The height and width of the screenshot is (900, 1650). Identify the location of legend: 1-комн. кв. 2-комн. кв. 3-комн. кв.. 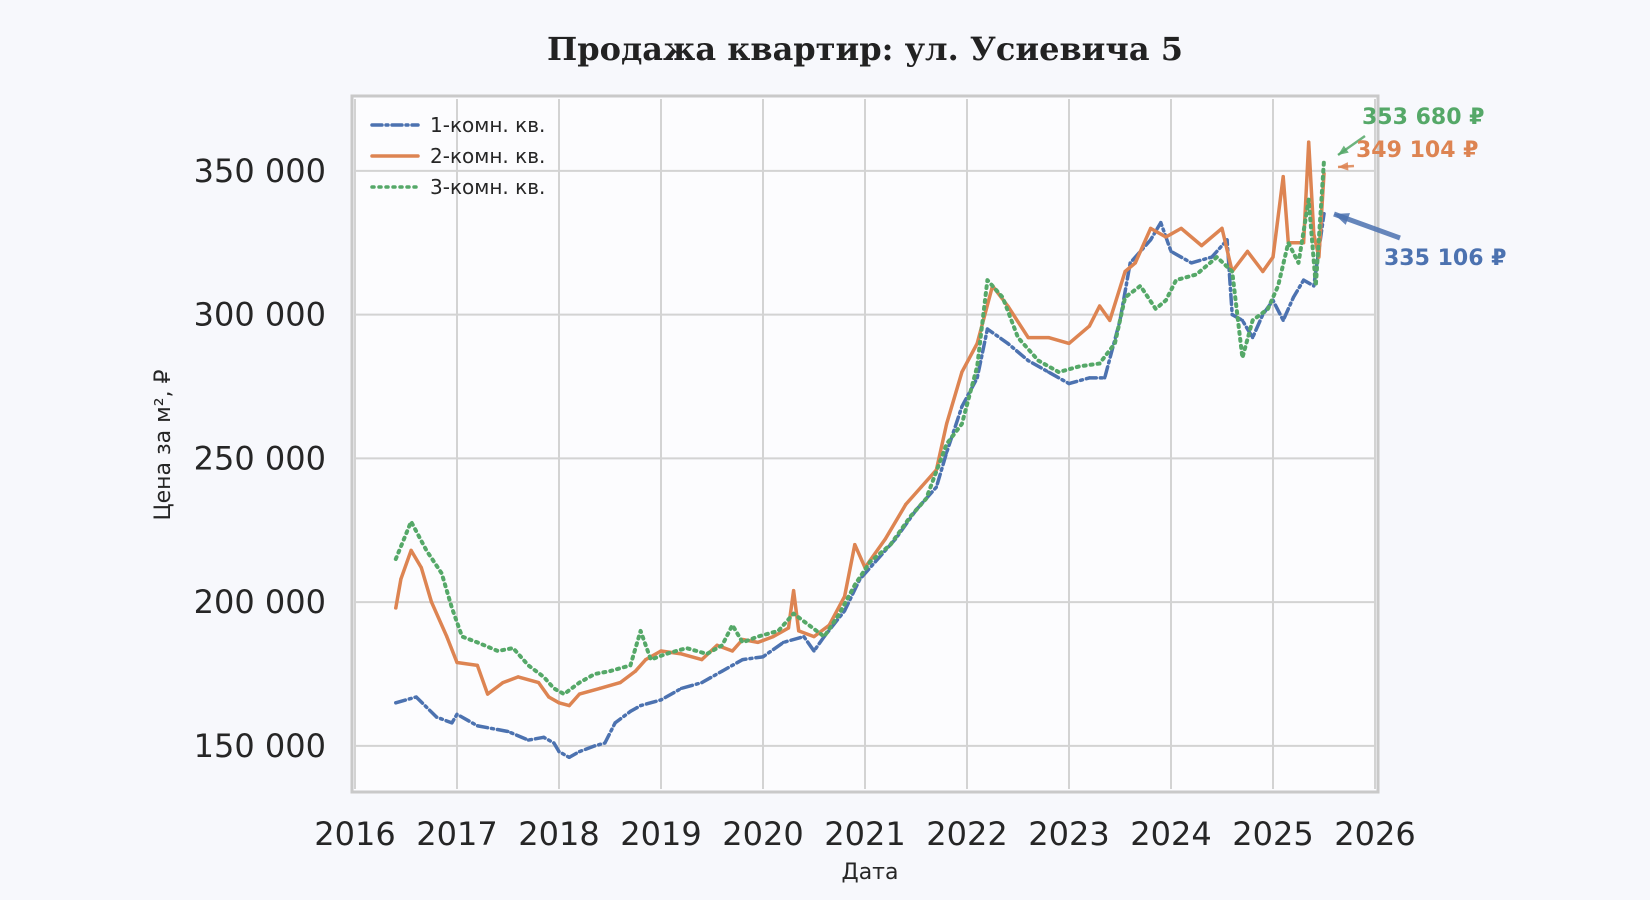
(457, 156).